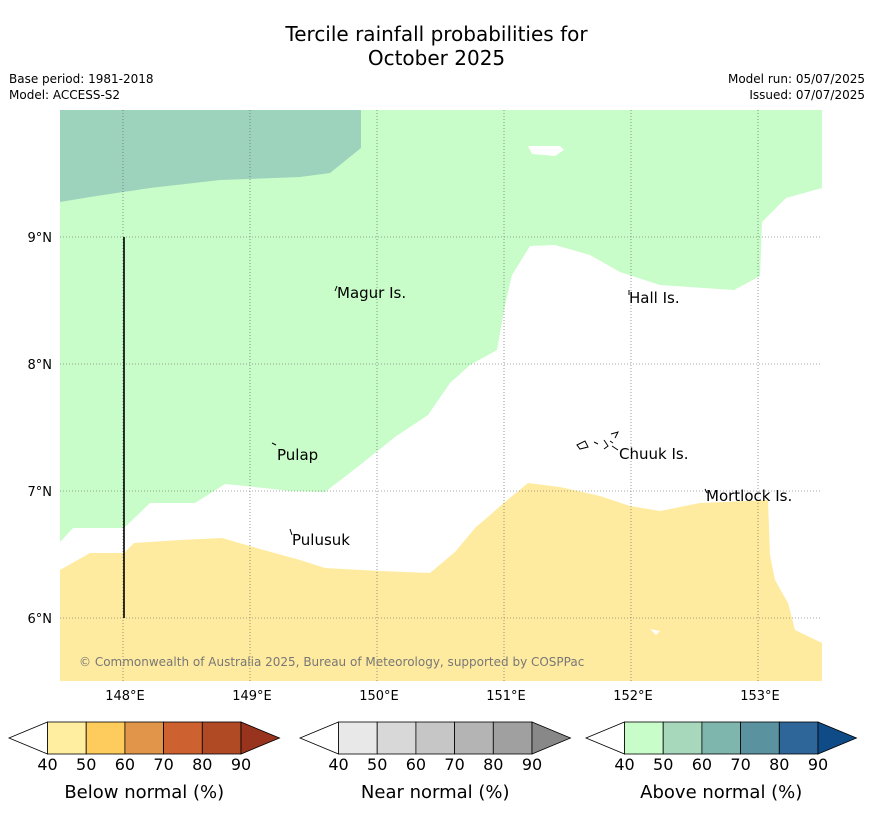  I want to click on model-name: Model: ACCESS-S2, so click(65, 95).